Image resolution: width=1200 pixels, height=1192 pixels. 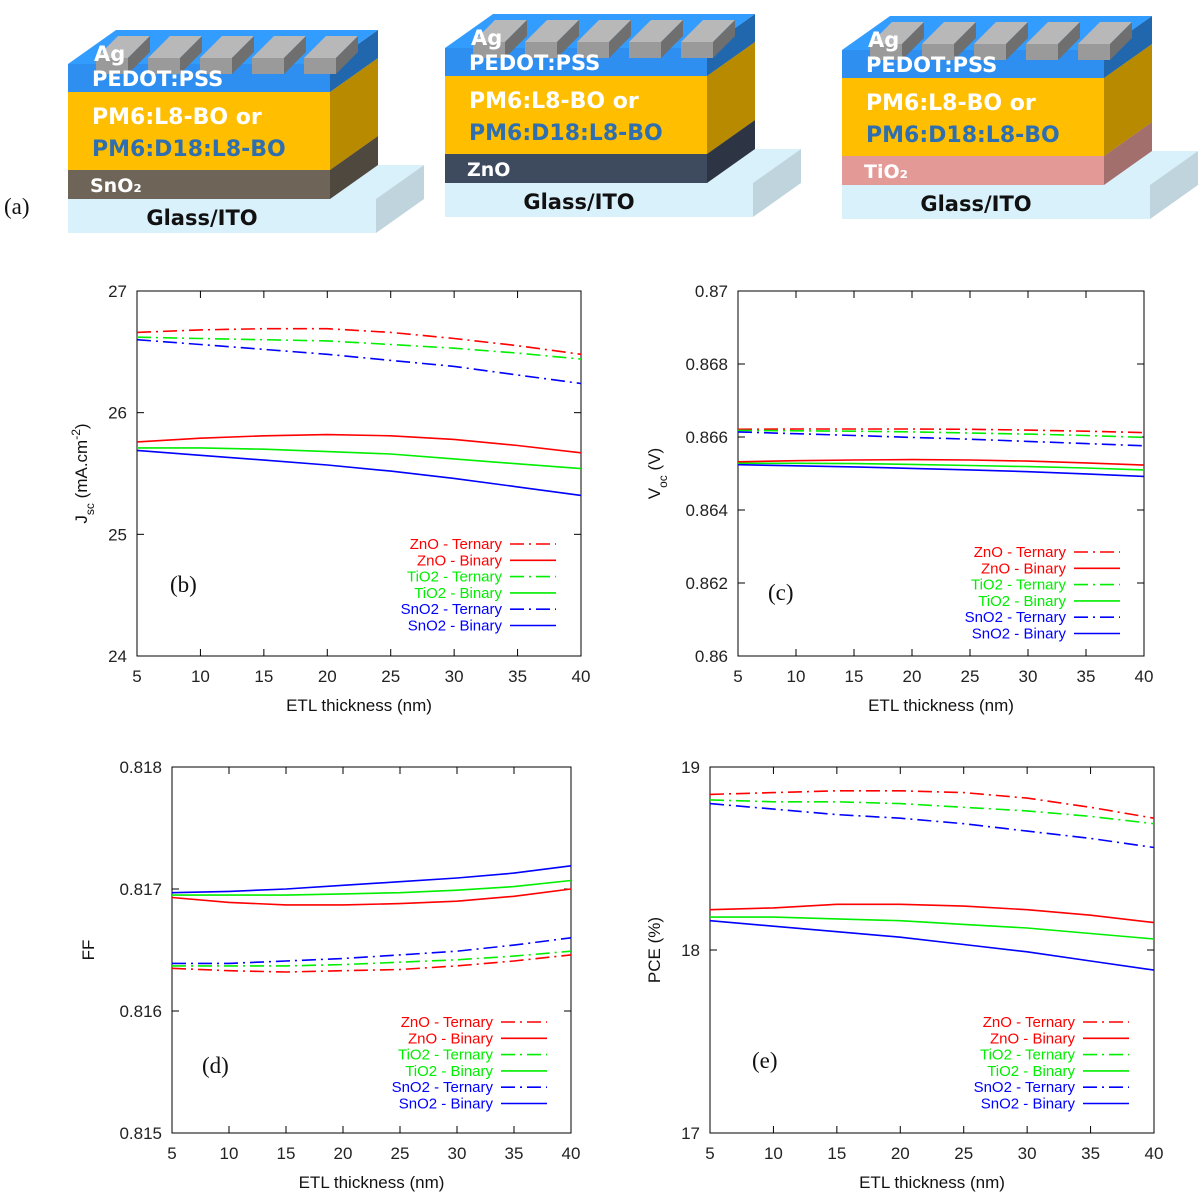 What do you see at coordinates (941, 462) in the screenshot?
I see `series-line-zno_b` at bounding box center [941, 462].